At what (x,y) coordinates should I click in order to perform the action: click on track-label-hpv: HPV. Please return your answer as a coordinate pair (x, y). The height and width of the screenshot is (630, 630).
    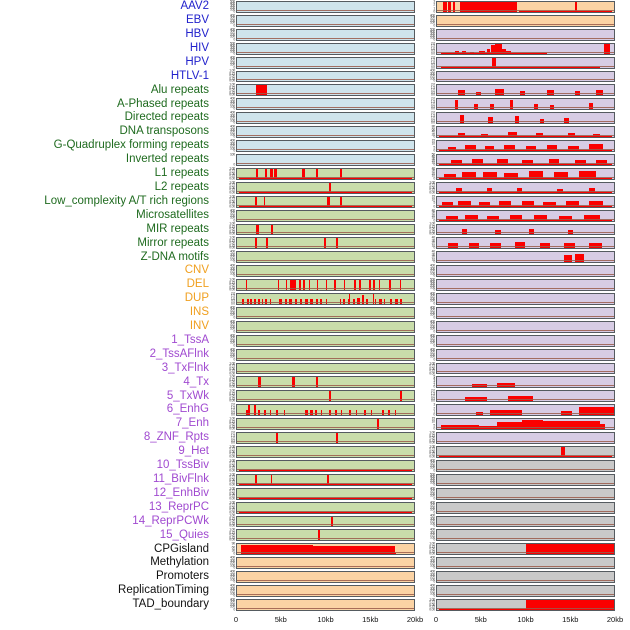
    Looking at the image, I should click on (197, 61).